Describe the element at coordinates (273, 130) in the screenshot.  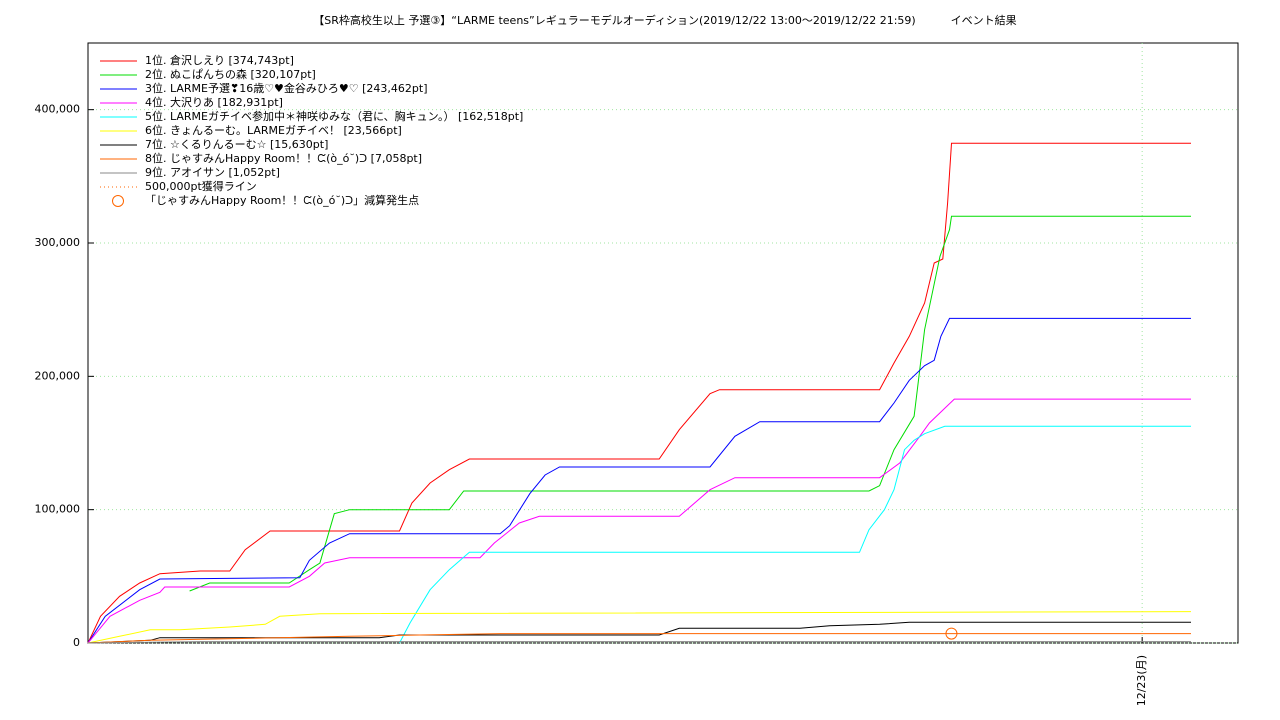
I see `legend-label: 6位. きょんるーむ。LARMEガチイベ！ [23,566pt]` at that location.